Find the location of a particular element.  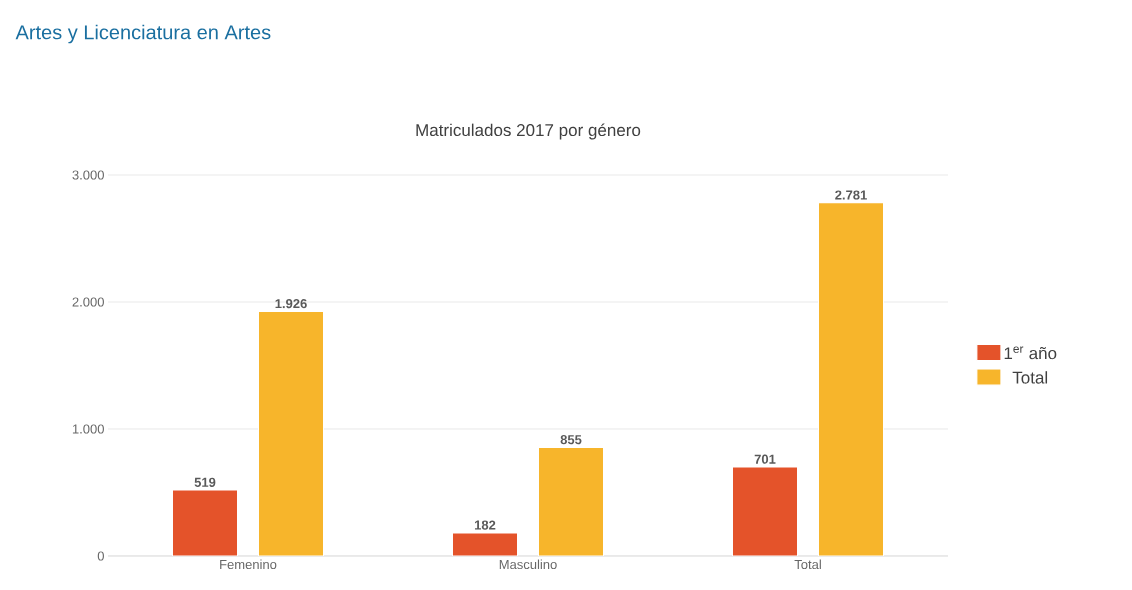

y-tick-label: 1.000 is located at coordinates (88, 429).